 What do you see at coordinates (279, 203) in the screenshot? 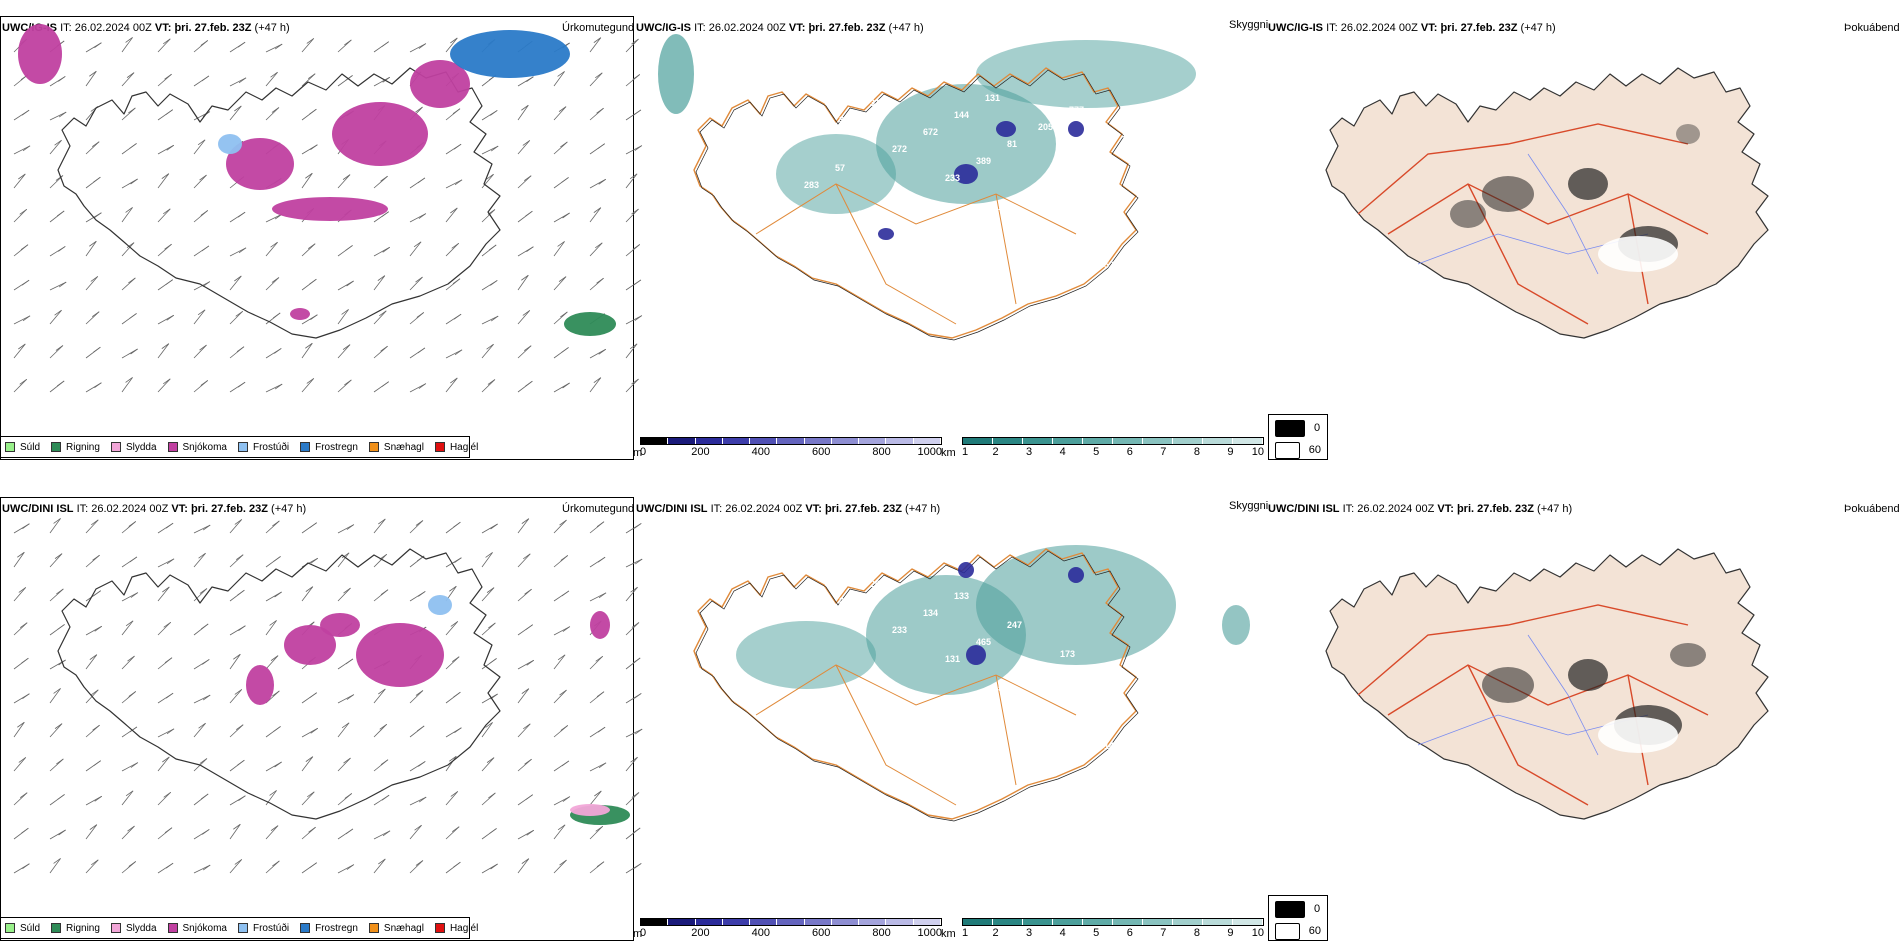
I see `iceland-outline` at bounding box center [279, 203].